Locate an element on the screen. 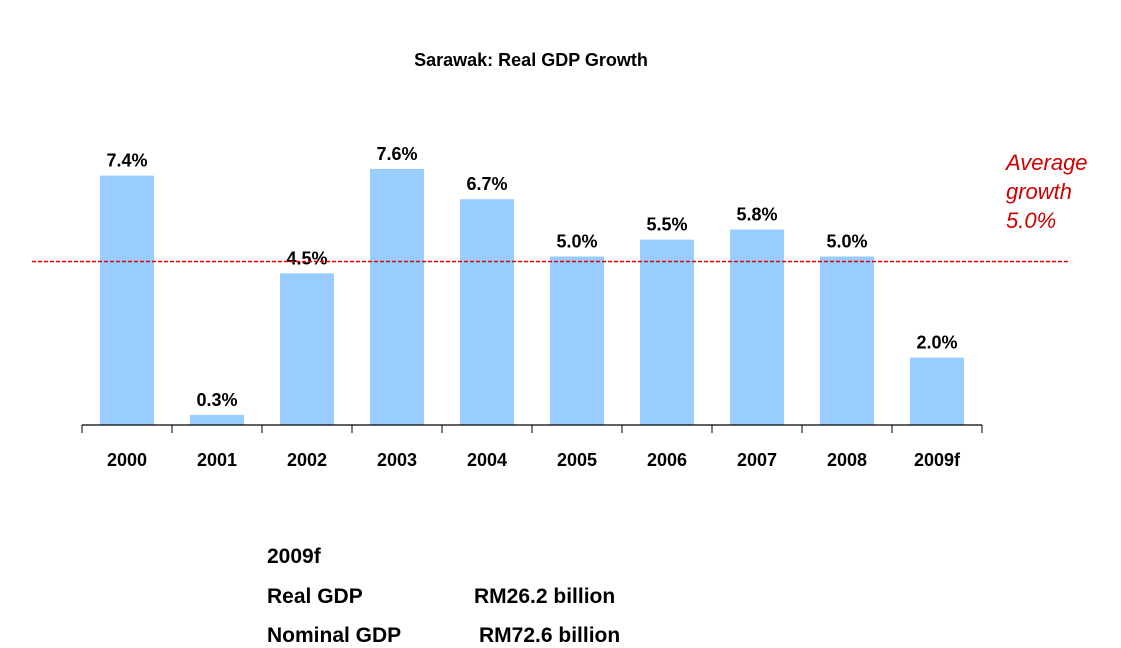 The width and height of the screenshot is (1121, 648). data-label: 2.0% is located at coordinates (936, 343).